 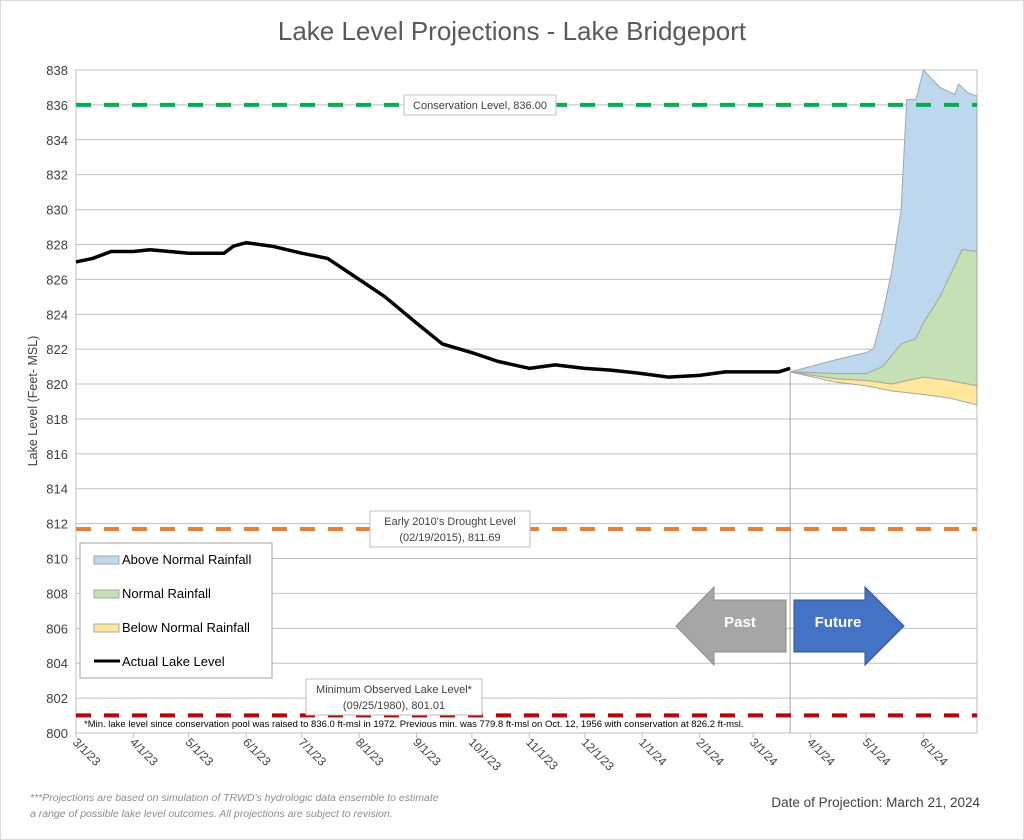 What do you see at coordinates (57, 663) in the screenshot?
I see `y-tick-label: 804` at bounding box center [57, 663].